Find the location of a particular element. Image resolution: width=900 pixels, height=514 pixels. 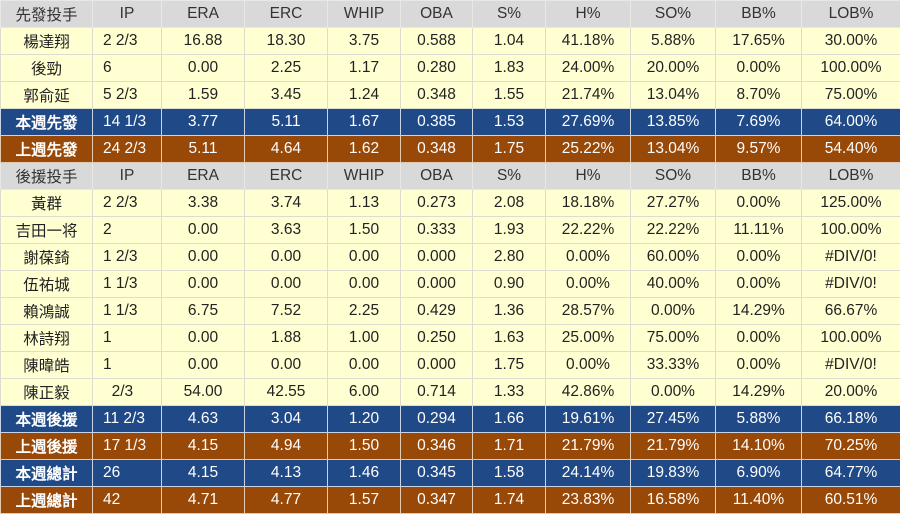

cell-lob-pct: #DIV/0! is located at coordinates (851, 365).